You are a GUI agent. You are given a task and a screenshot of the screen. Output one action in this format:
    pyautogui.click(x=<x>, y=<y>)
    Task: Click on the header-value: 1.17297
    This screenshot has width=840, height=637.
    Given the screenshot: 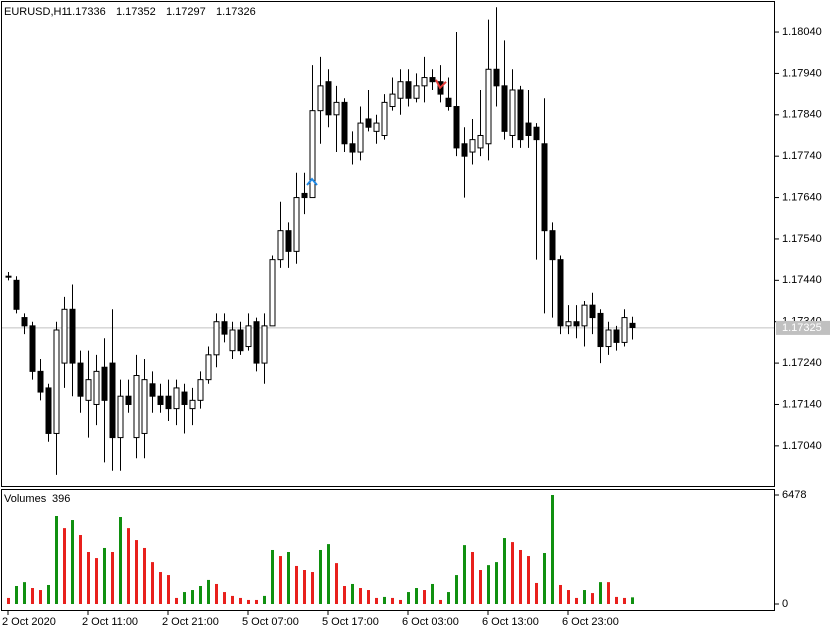 What is the action you would take?
    pyautogui.click(x=186, y=12)
    